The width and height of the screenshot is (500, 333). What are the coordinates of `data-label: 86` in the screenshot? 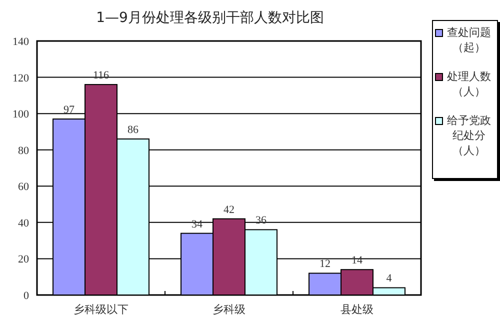 It's located at (133, 130).